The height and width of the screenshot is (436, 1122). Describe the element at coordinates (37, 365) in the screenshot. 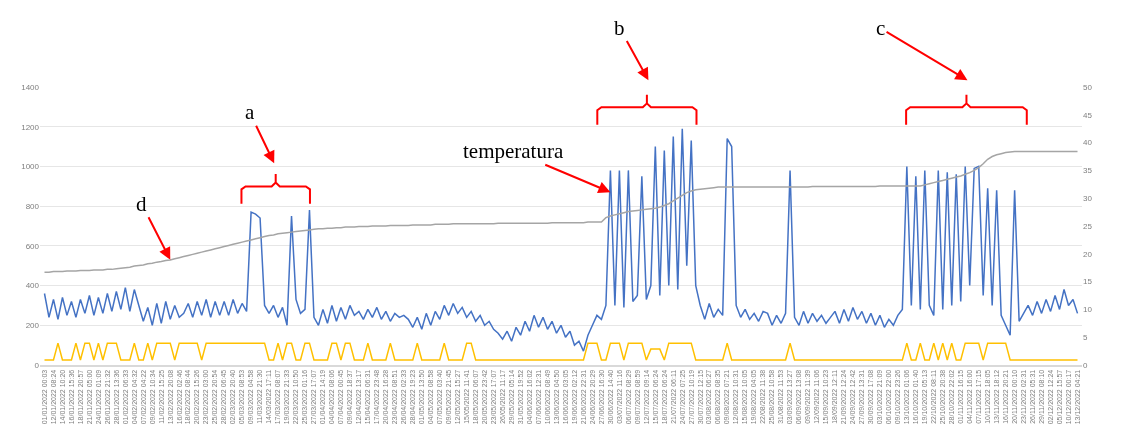

I see `y-tick-label: 0` at that location.